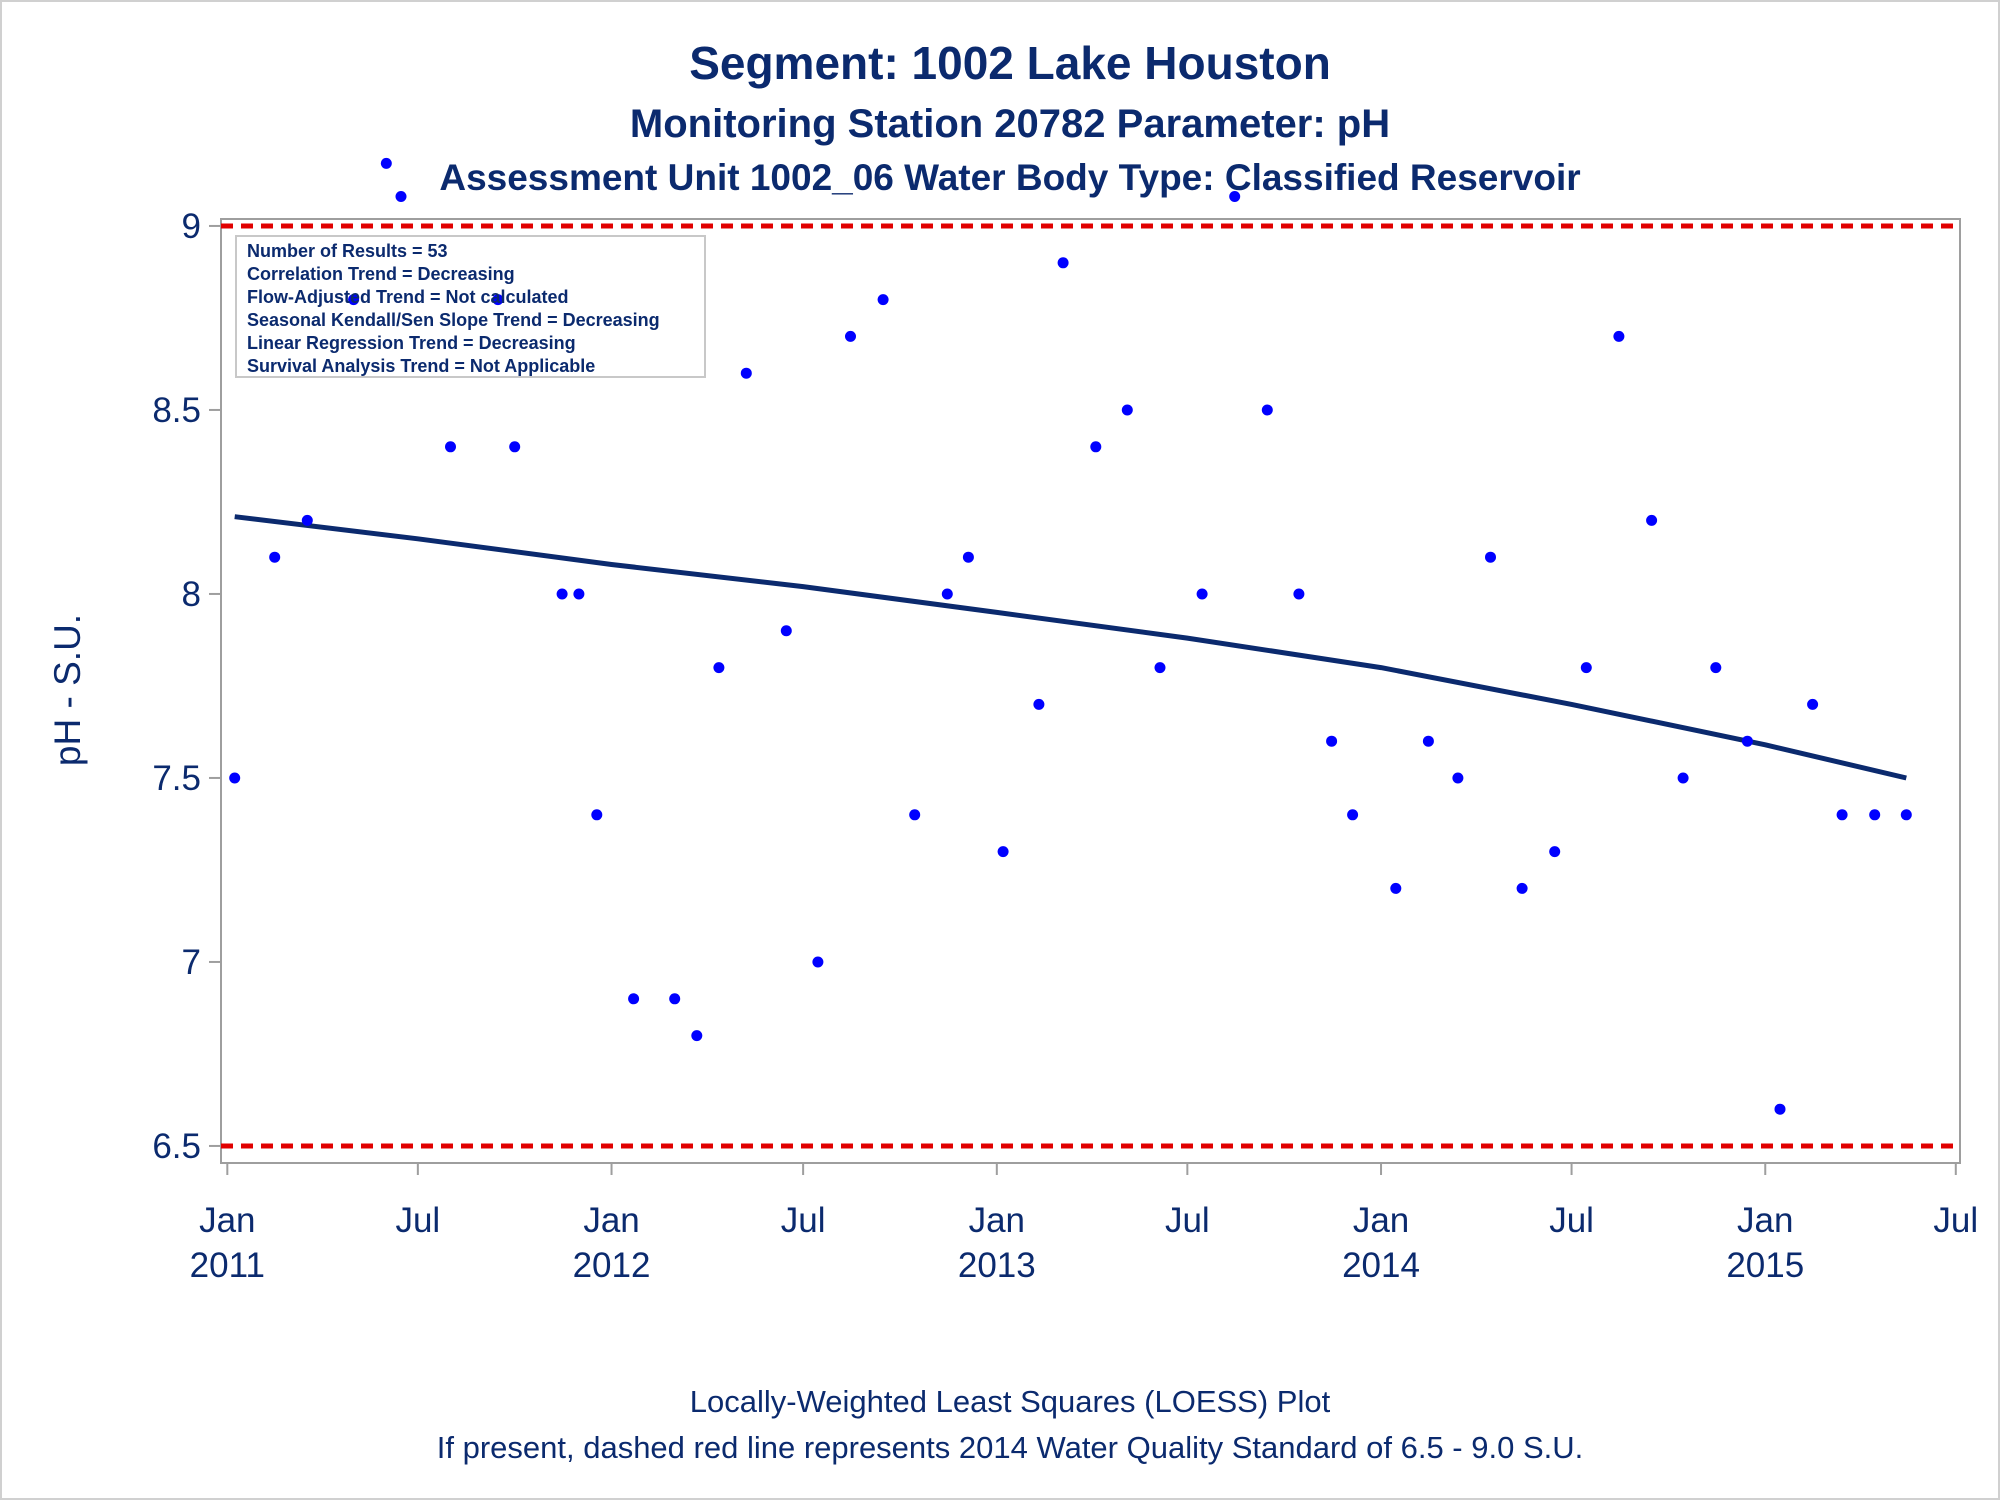  I want to click on x-tick-label-year: 2012, so click(612, 1265).